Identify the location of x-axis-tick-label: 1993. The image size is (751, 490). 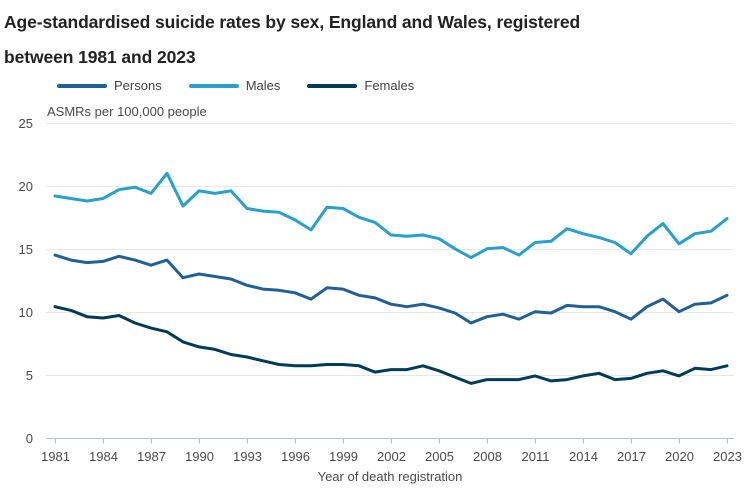
(247, 456).